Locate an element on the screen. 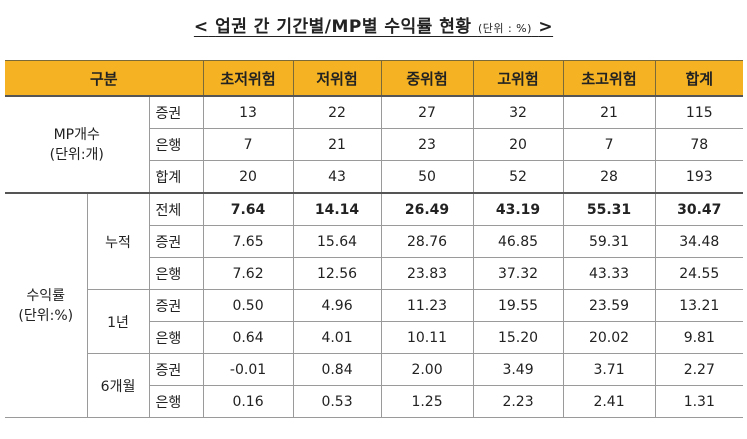 The height and width of the screenshot is (439, 747). cell: 22 is located at coordinates (337, 112).